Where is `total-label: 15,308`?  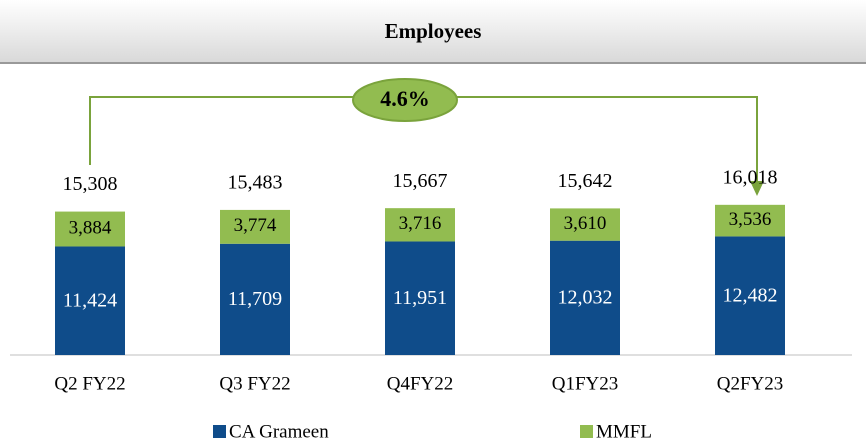
total-label: 15,308 is located at coordinates (90, 184).